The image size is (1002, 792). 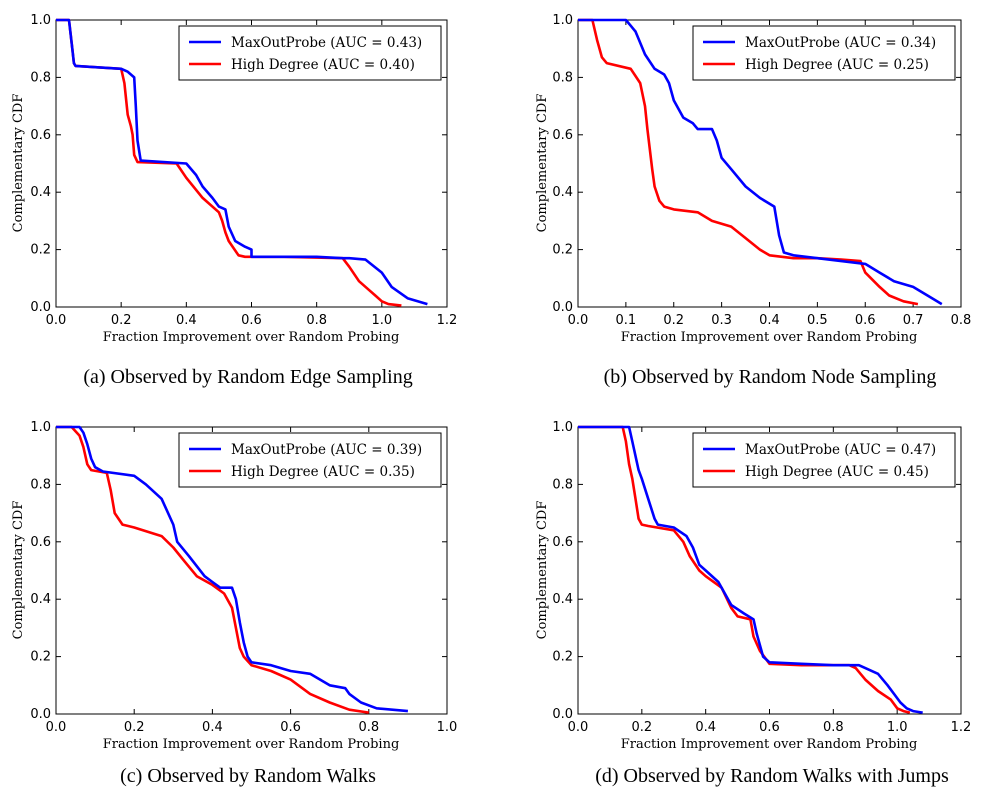 What do you see at coordinates (913, 320) in the screenshot?
I see `x-tick-label: 0.7` at bounding box center [913, 320].